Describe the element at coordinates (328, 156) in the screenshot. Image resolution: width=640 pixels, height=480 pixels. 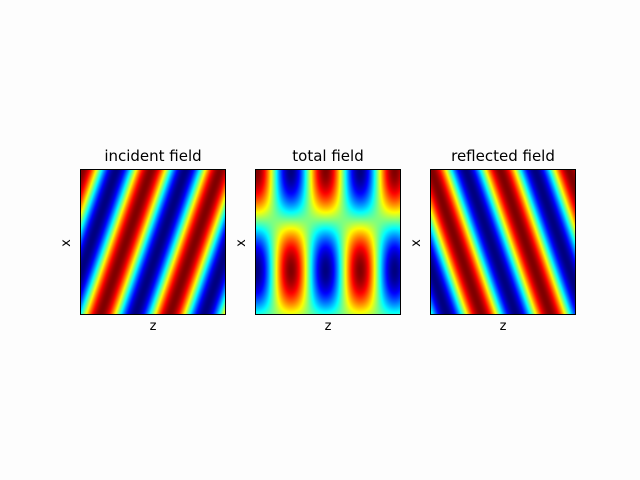
I see `total-field-title: total field` at that location.